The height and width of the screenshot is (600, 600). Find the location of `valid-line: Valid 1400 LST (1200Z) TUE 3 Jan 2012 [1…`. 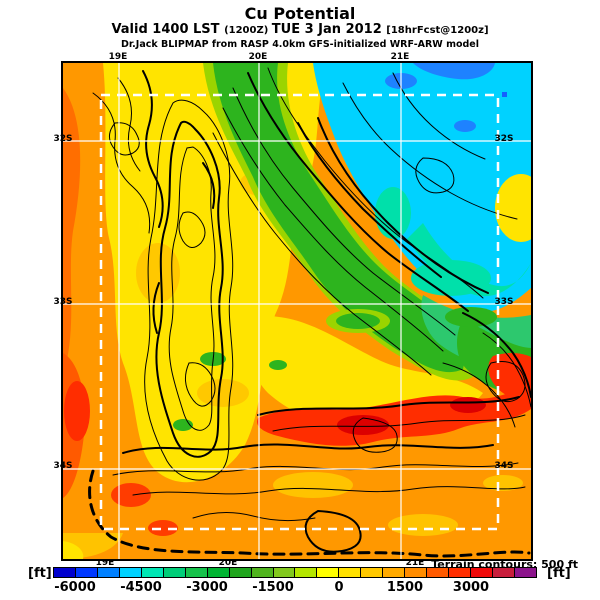

valid-line: Valid 1400 LST (1200Z) TUE 3 Jan 2012 [1… is located at coordinates (300, 29).